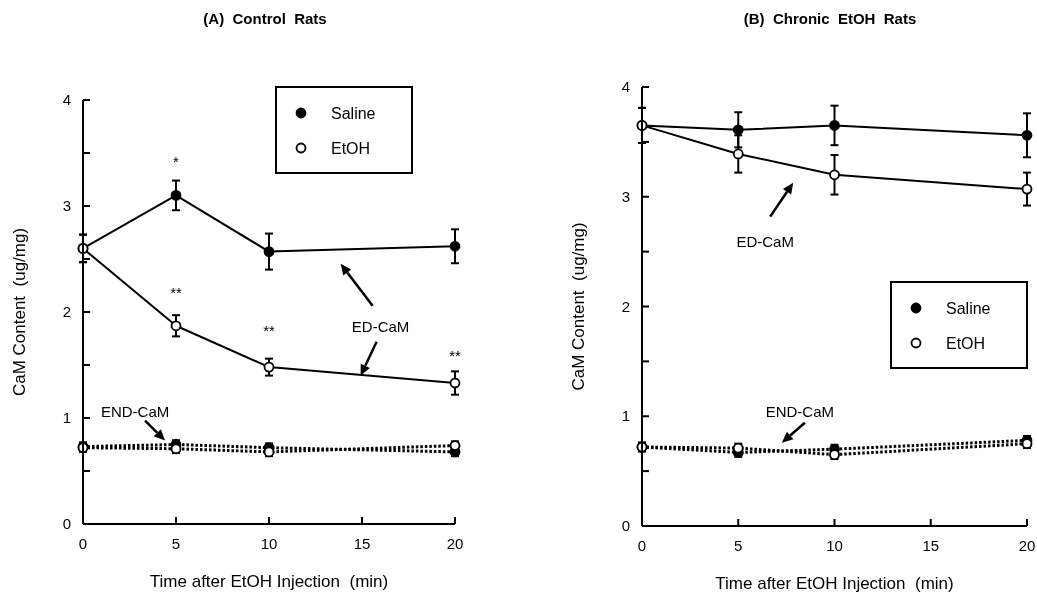 The height and width of the screenshot is (596, 1037). I want to click on annotation: *, so click(176, 162).